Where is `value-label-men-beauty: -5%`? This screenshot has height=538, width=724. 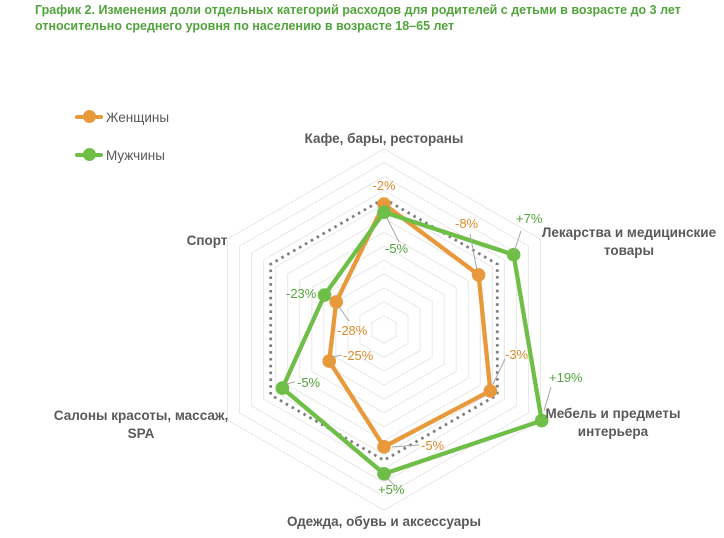
value-label-men-beauty: -5% is located at coordinates (309, 382).